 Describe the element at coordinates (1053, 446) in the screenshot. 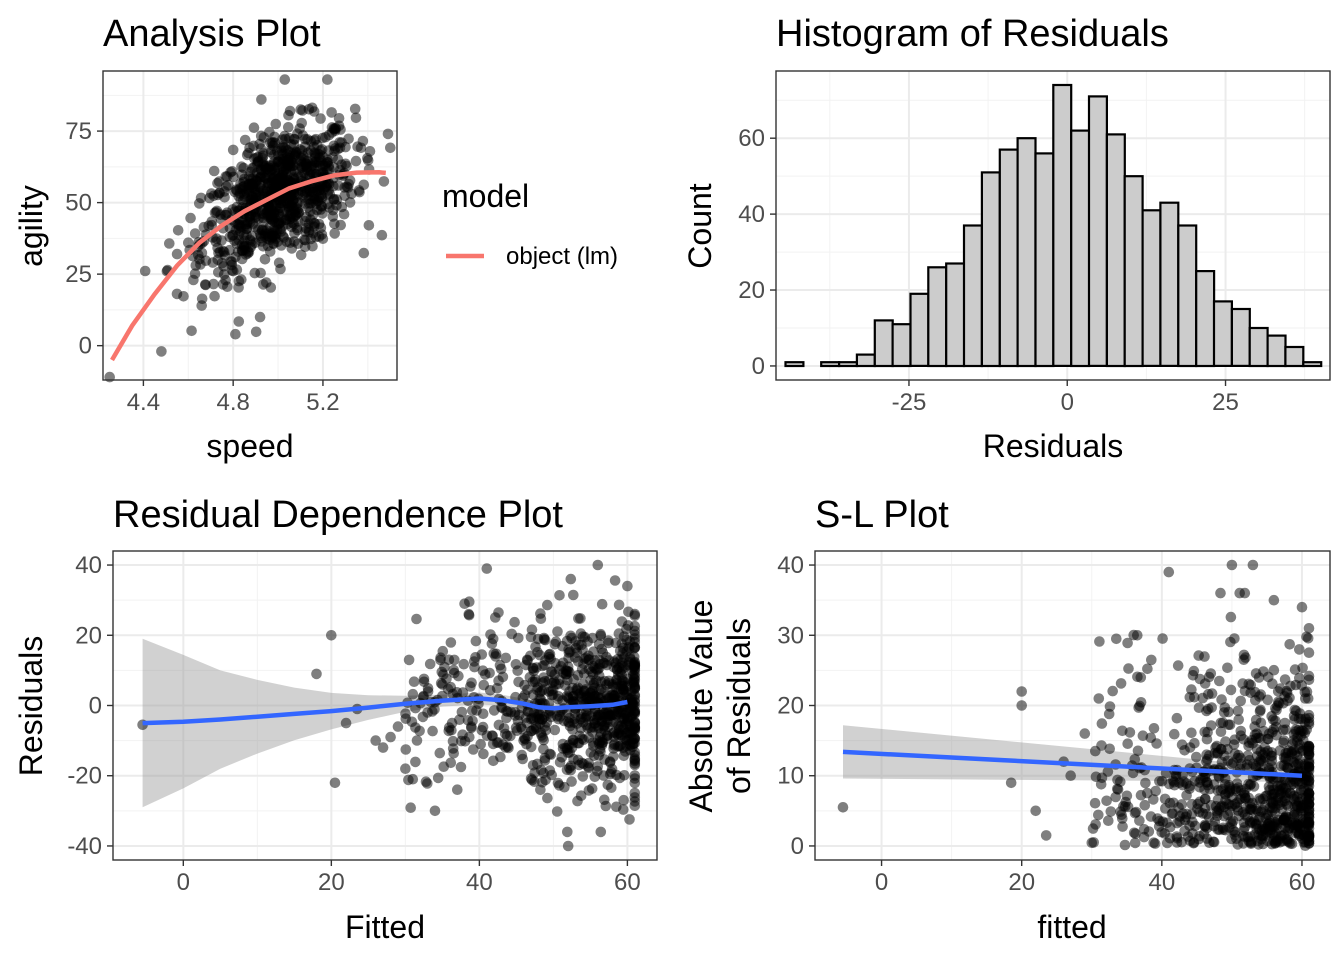

I see `histogram-xlabel: Residuals` at that location.